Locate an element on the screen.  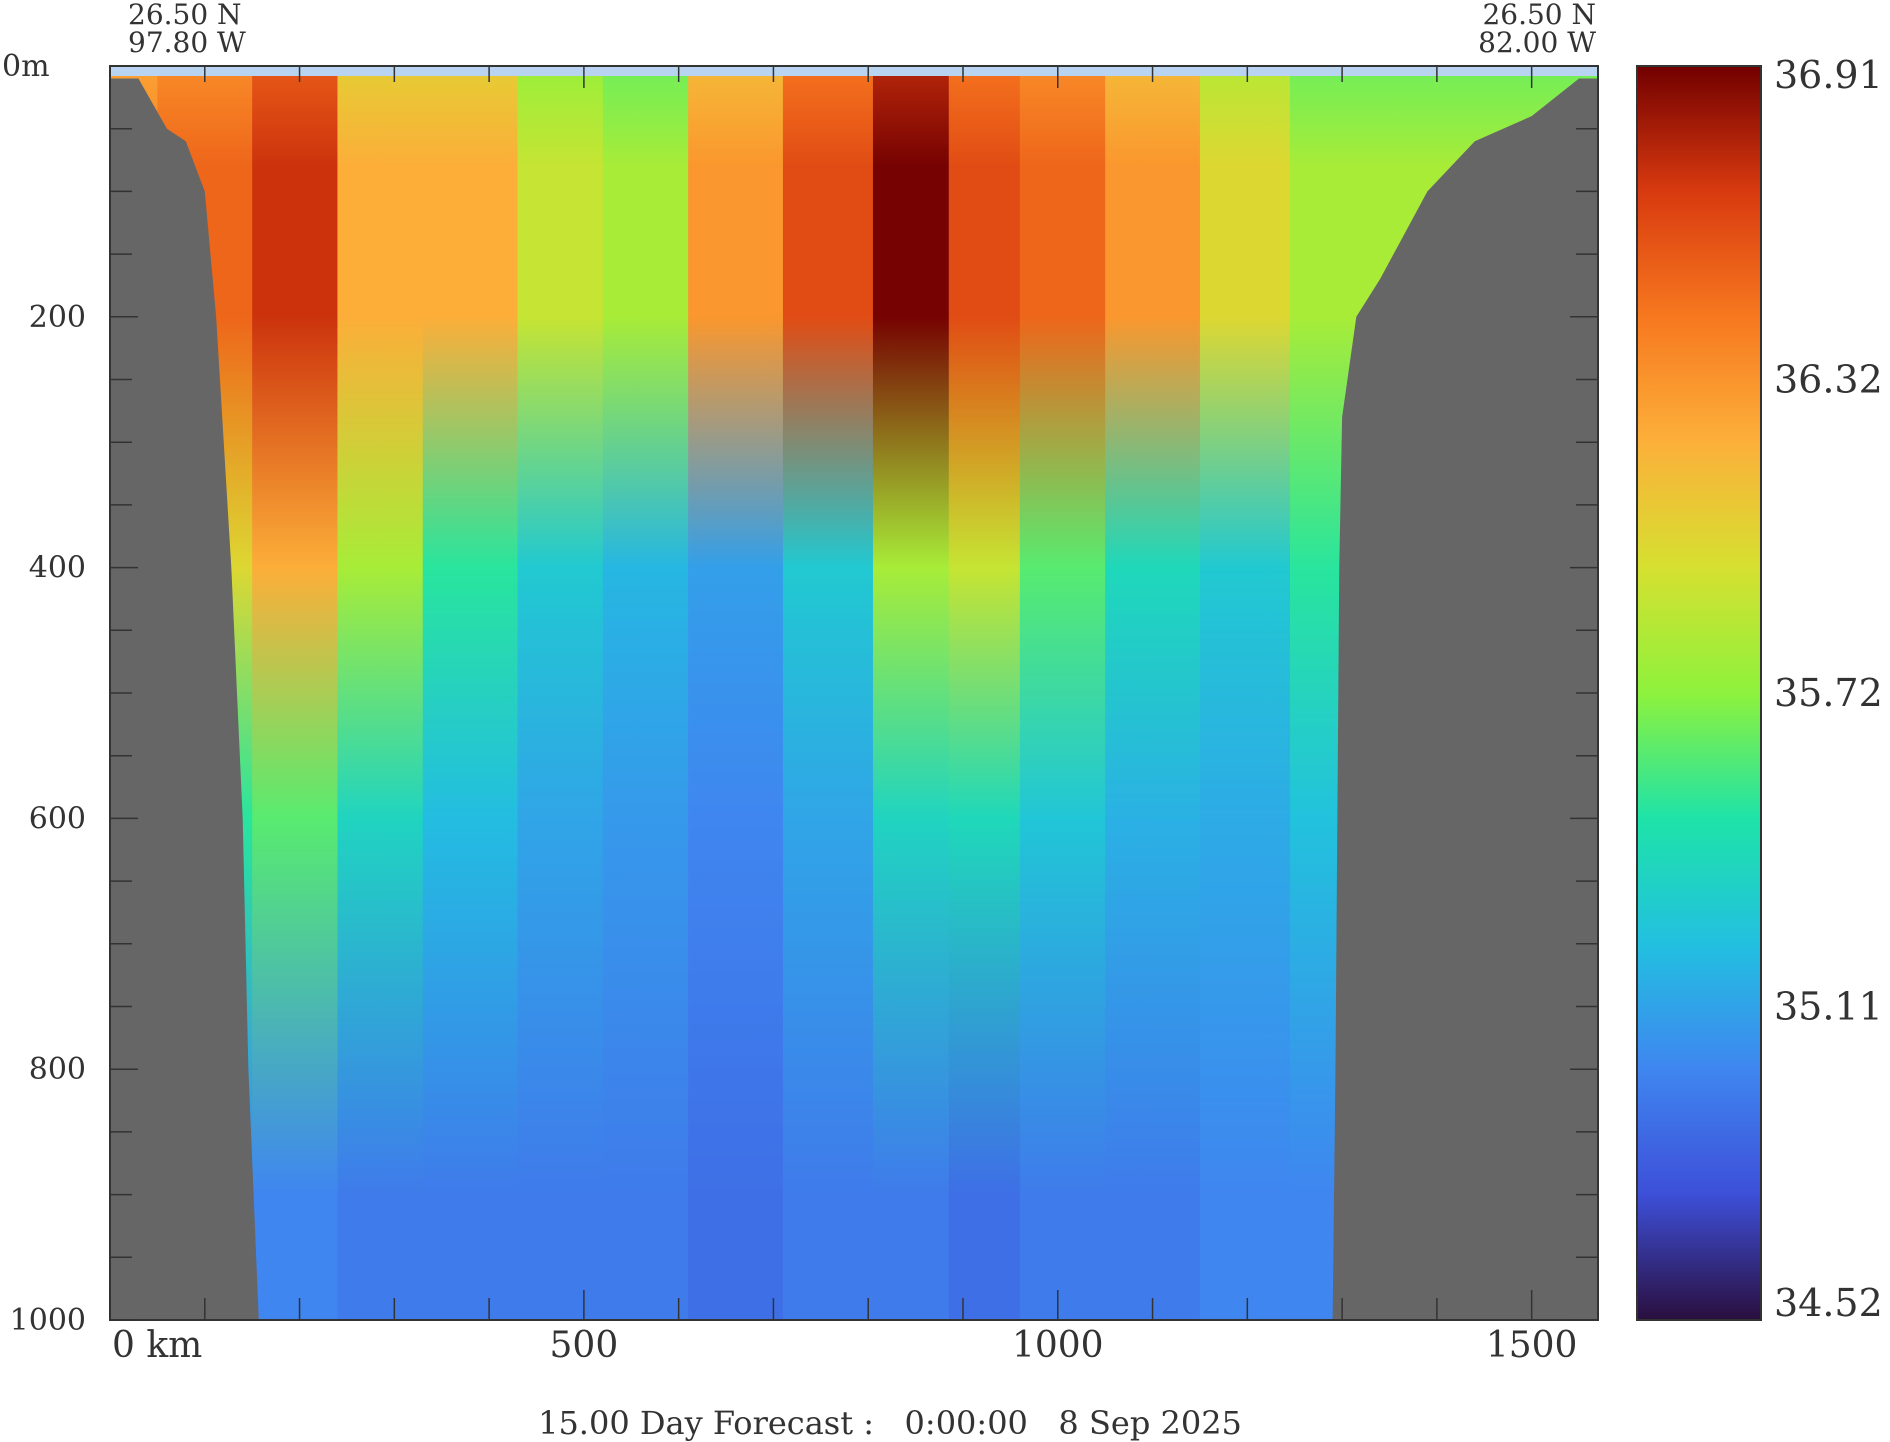
left-lon-label: 97.80 W is located at coordinates (187, 42).